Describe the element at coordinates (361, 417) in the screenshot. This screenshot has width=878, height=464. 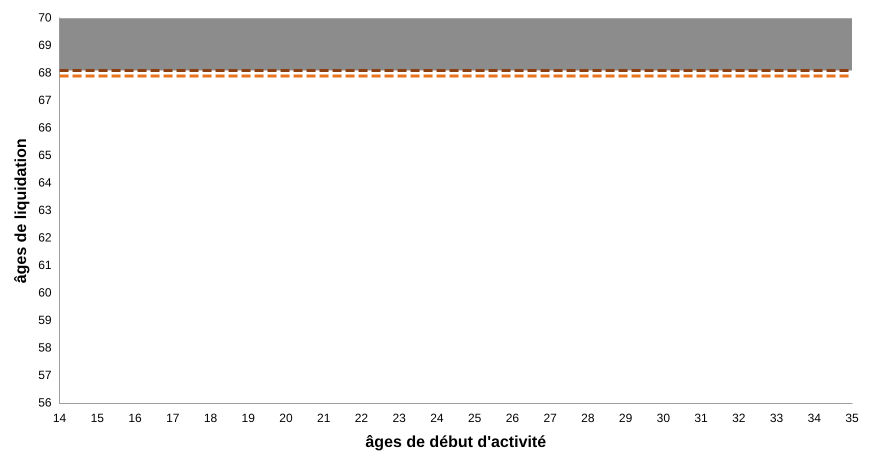
I see `x-tick-label: 22` at that location.